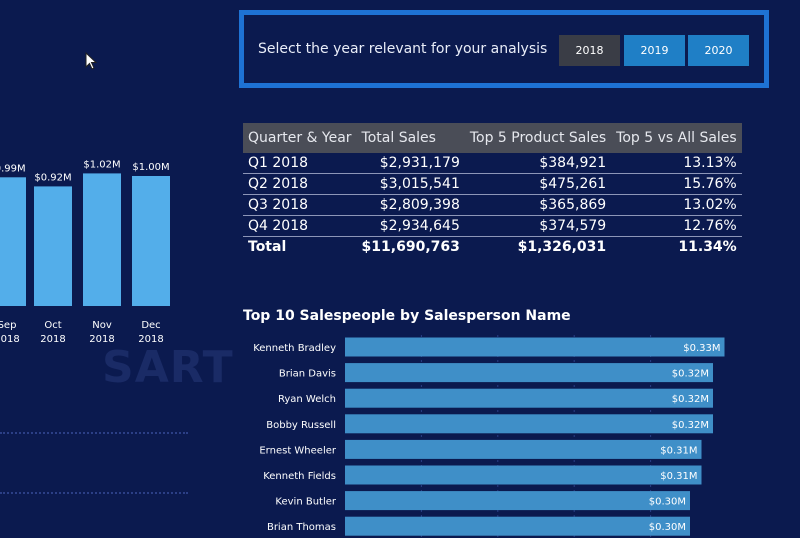 The height and width of the screenshot is (538, 800). Describe the element at coordinates (168, 367) in the screenshot. I see `watermark-logo: SART` at that location.